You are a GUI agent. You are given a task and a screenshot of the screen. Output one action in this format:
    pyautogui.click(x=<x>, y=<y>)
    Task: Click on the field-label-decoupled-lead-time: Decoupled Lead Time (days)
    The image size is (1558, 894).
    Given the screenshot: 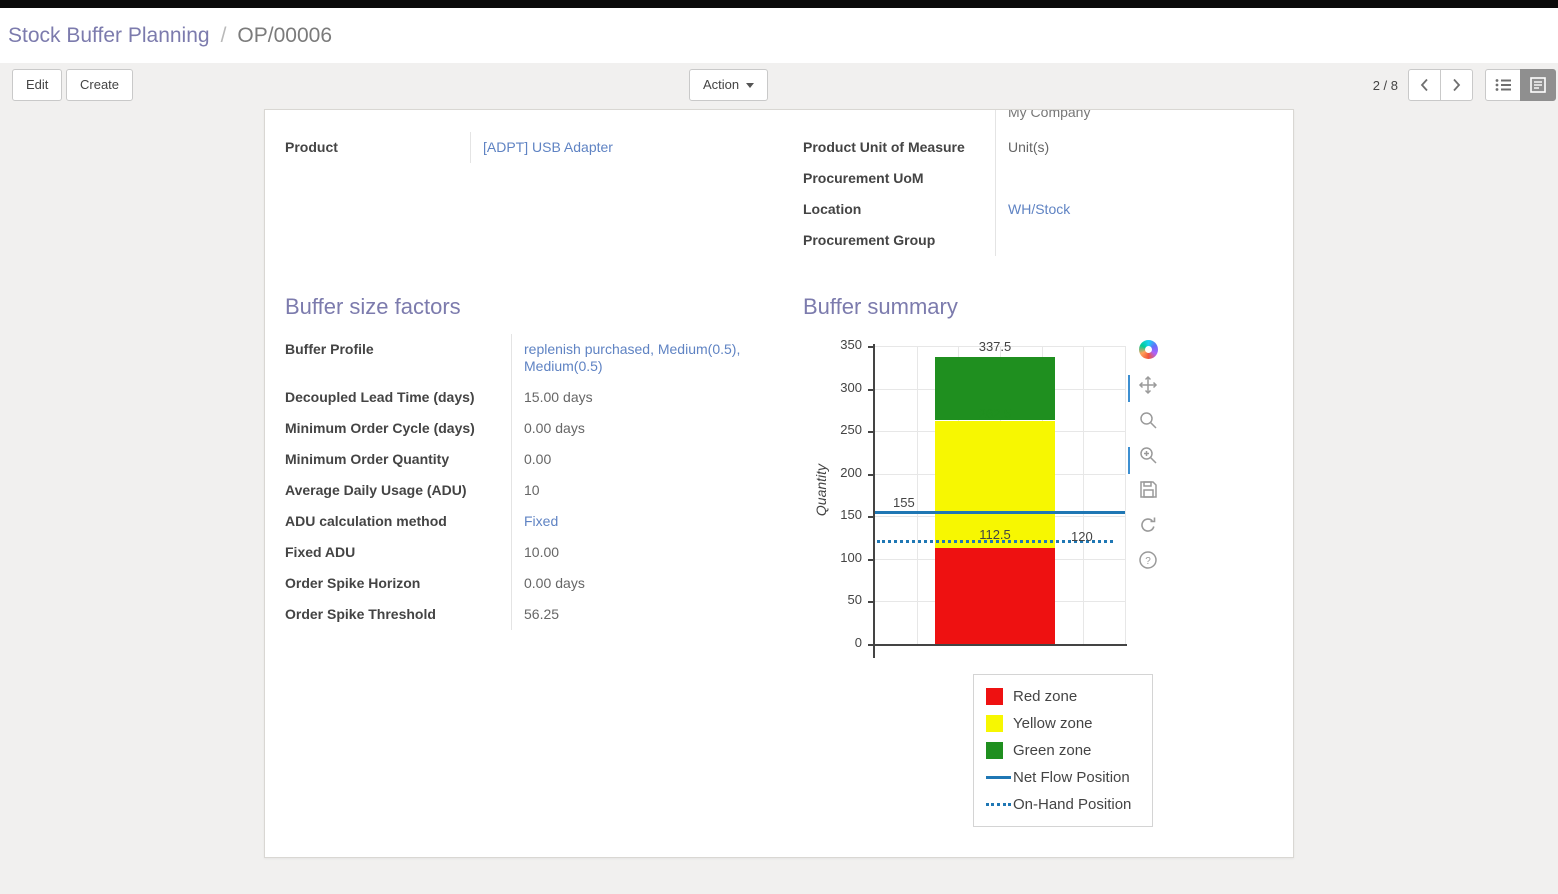 What is the action you would take?
    pyautogui.click(x=380, y=397)
    